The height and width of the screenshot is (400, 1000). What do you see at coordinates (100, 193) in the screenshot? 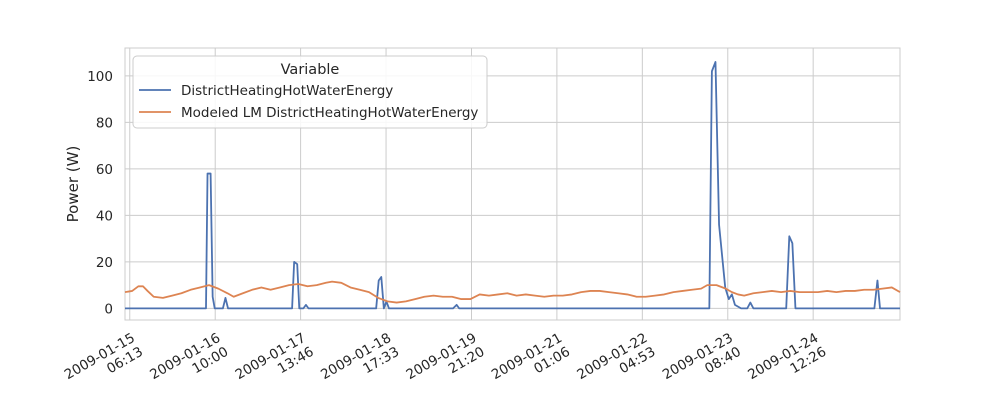
I see `y-axis: 0 20 40 60 80 100` at bounding box center [100, 193].